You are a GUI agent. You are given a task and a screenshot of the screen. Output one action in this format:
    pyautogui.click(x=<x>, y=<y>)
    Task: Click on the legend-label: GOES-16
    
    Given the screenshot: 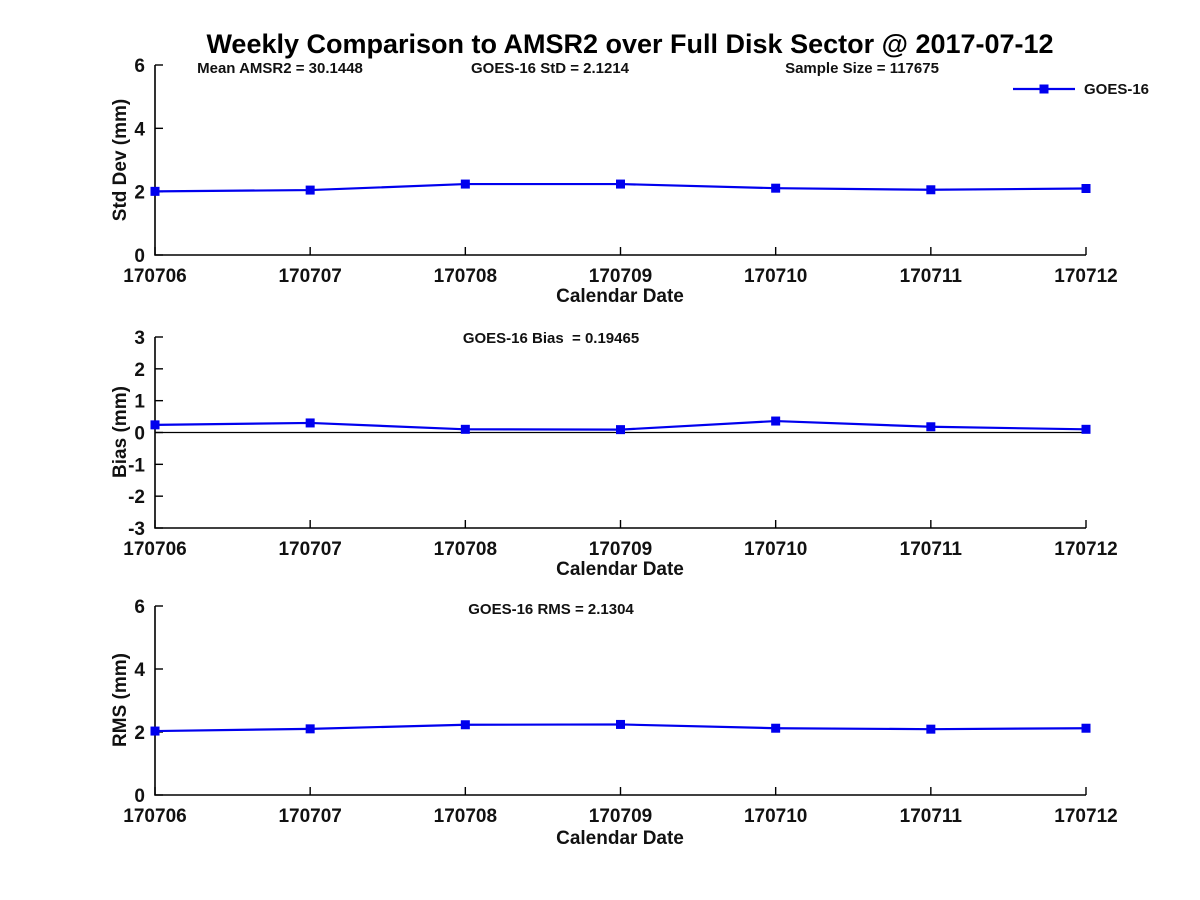 What is the action you would take?
    pyautogui.click(x=1117, y=89)
    